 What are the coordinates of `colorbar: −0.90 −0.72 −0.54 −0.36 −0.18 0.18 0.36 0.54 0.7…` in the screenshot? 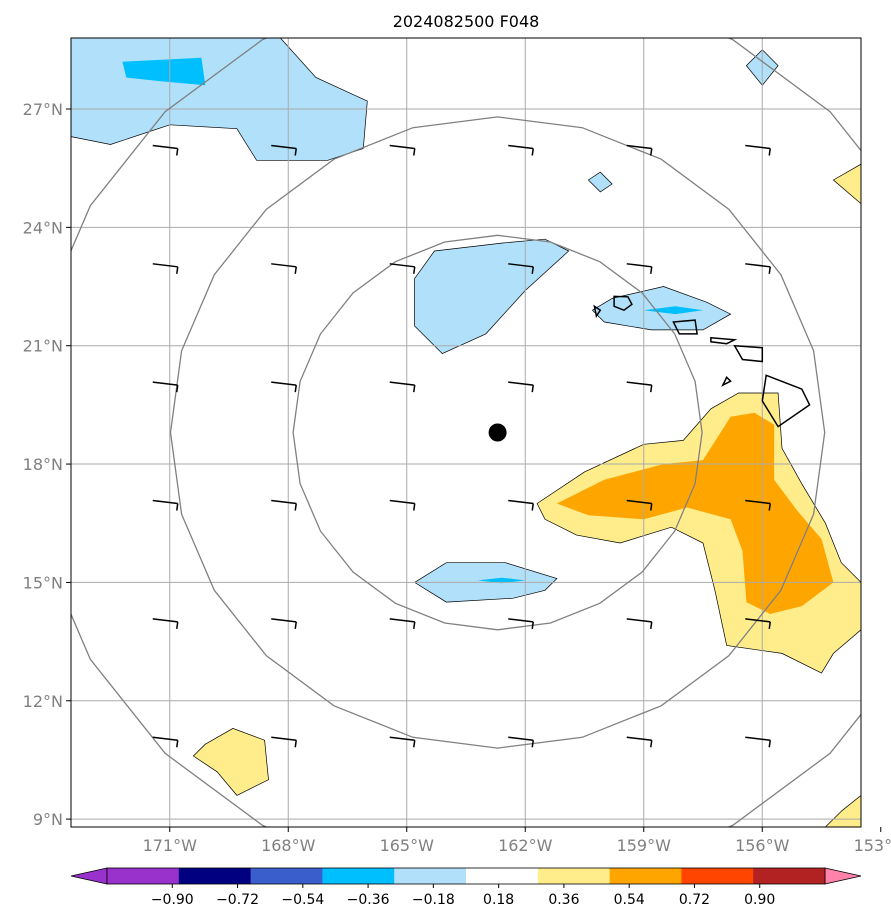 It's located at (466, 887).